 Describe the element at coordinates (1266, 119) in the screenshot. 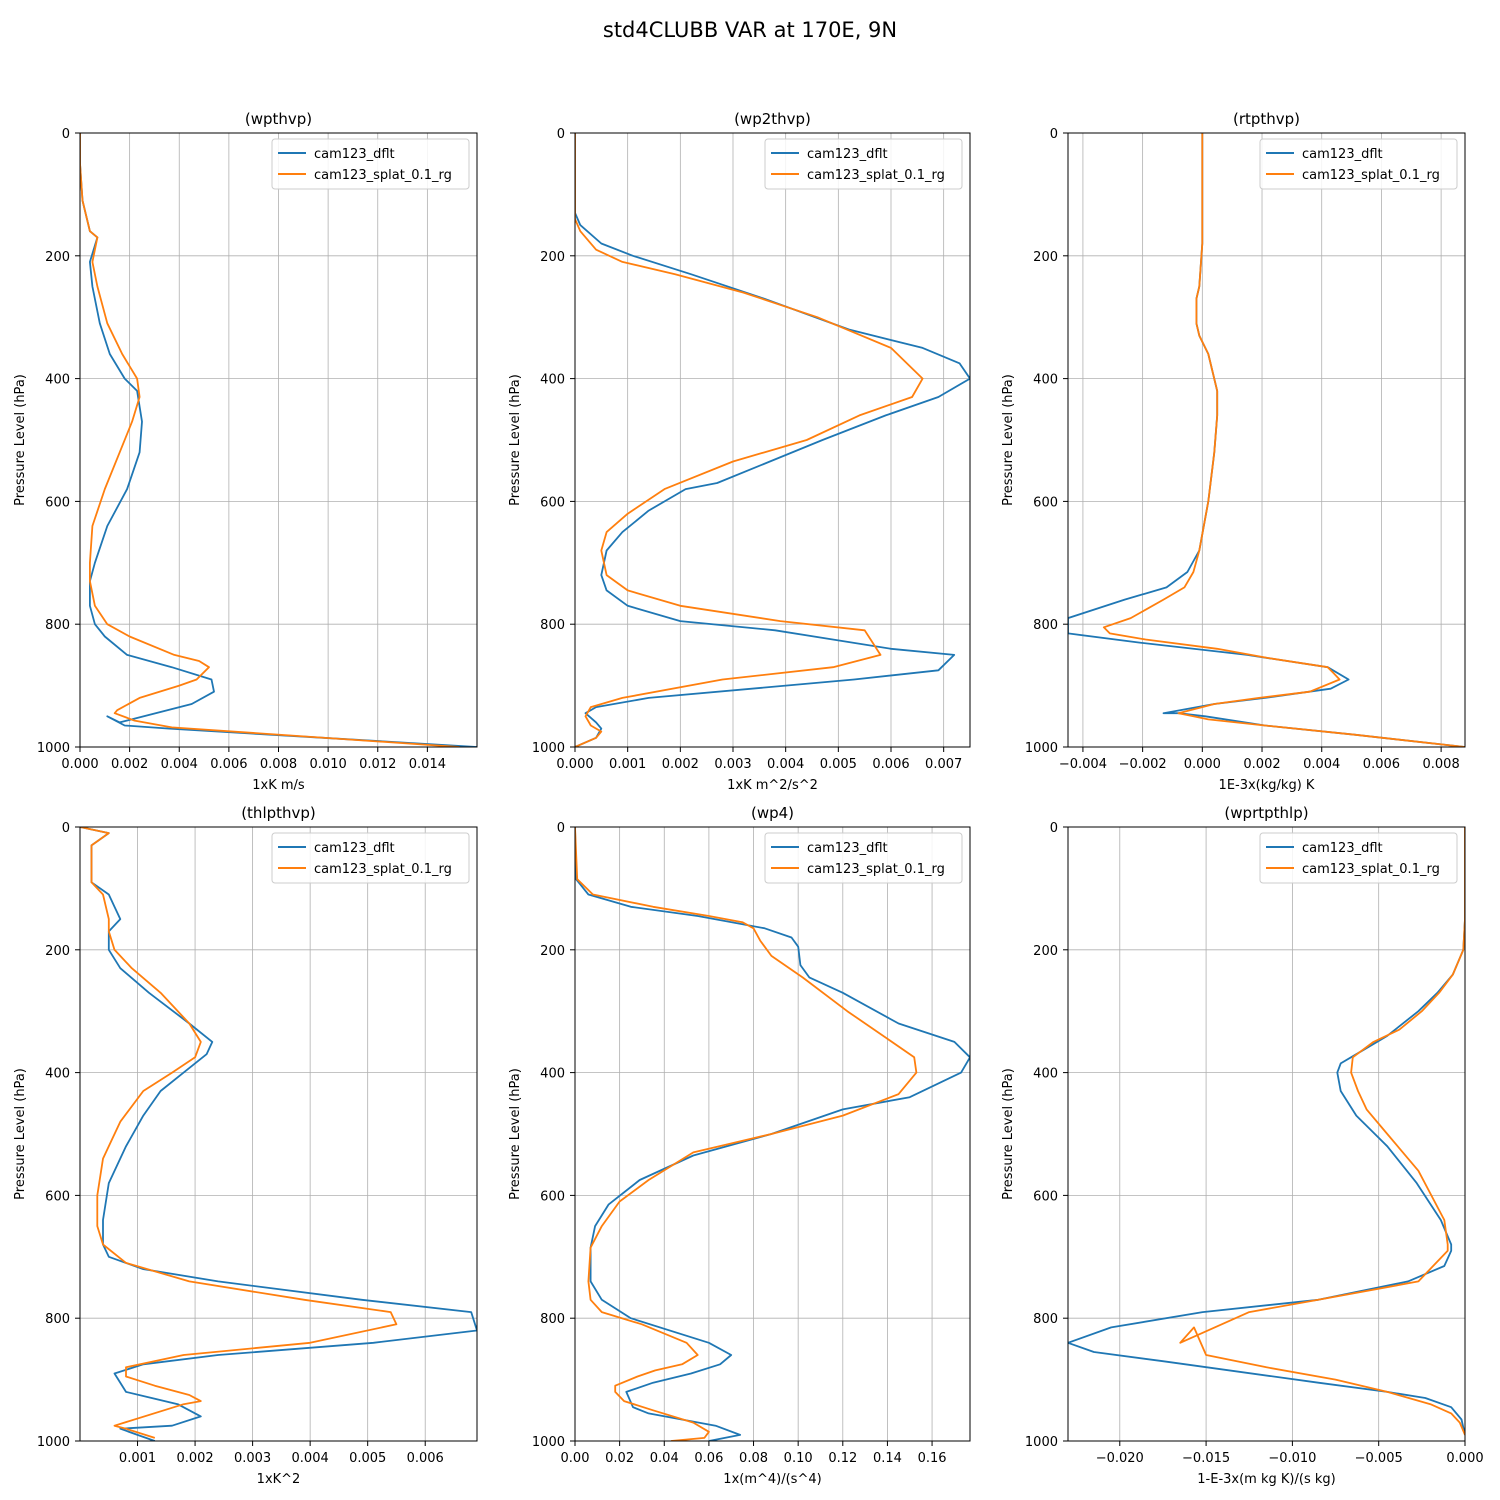

I see `subplot-title: (rtpthvp)` at that location.